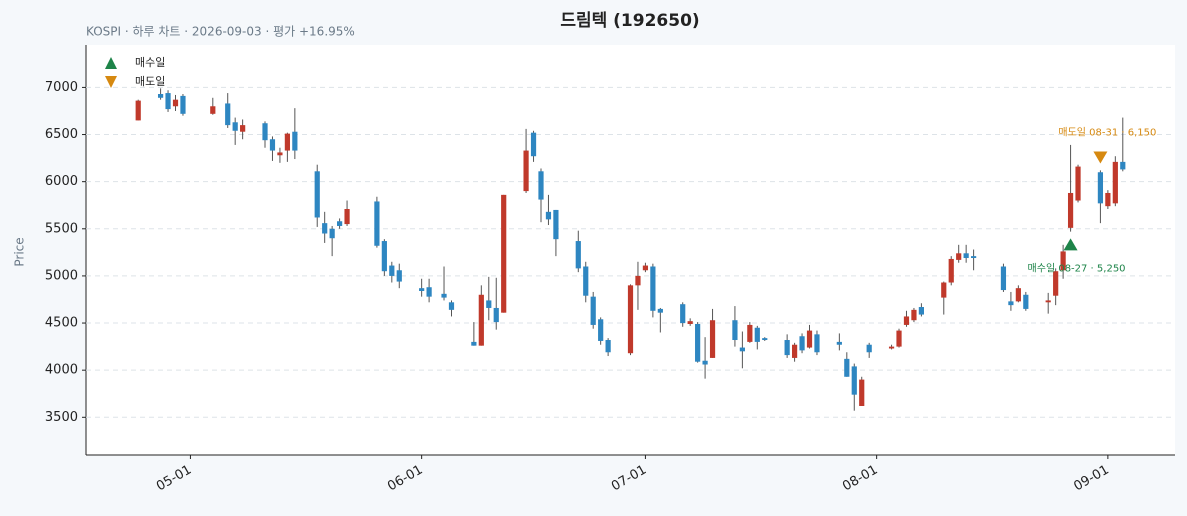 The width and height of the screenshot is (1187, 516). Describe the element at coordinates (1077, 268) in the screenshot. I see `marker-annotation: 매수일 08-27 · 5,250` at that location.